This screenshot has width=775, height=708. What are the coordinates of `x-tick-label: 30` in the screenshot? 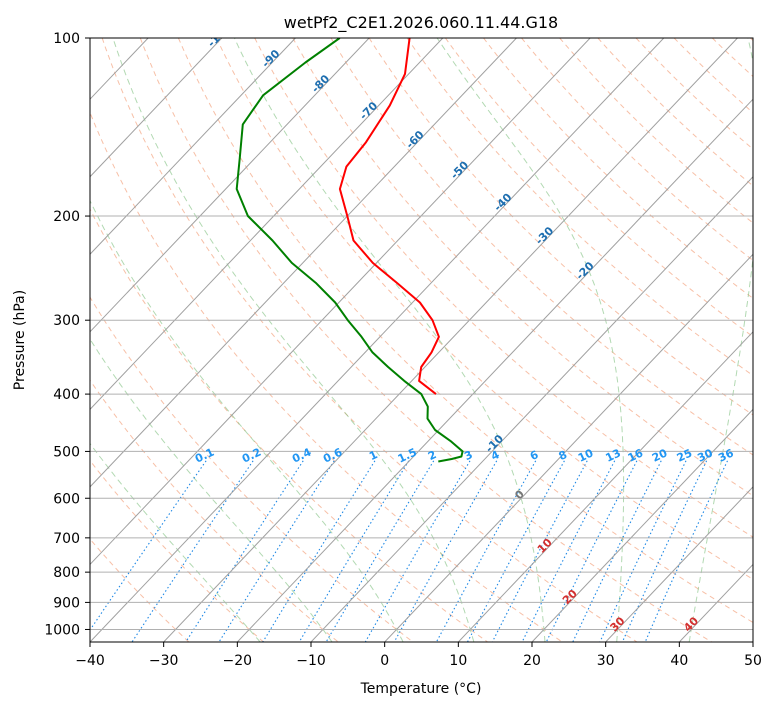 It's located at (606, 661).